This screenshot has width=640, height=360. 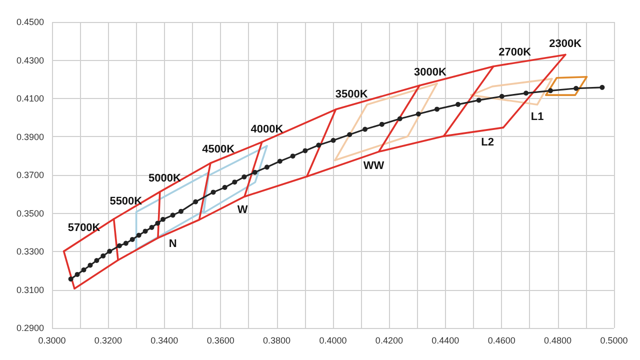 What do you see at coordinates (374, 166) in the screenshot?
I see `annotation: WW` at bounding box center [374, 166].